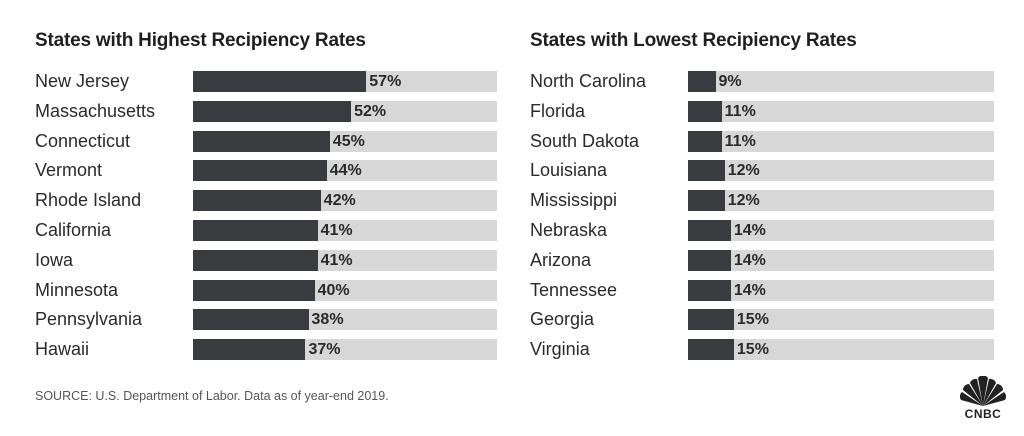 This screenshot has height=436, width=1024. I want to click on bar-track: 38%, so click(345, 320).